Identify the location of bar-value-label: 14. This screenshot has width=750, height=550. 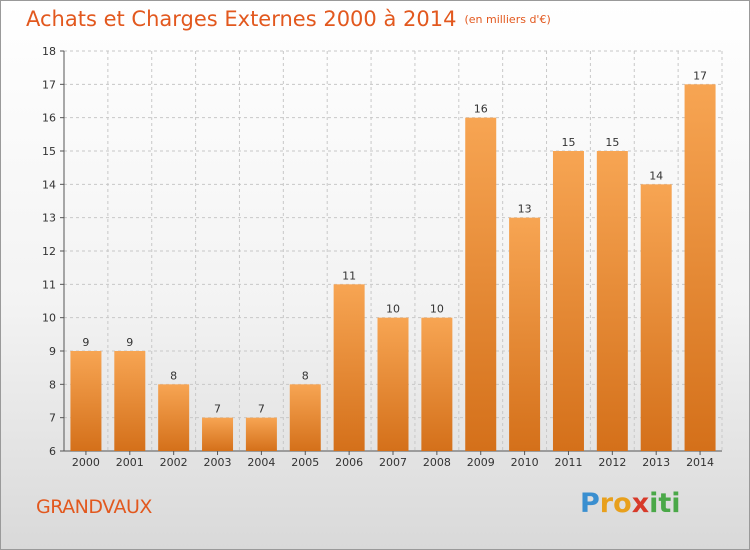
(656, 175).